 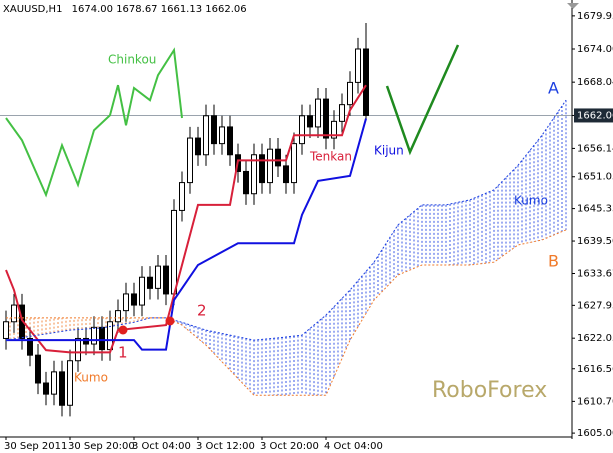 I want to click on chinkou-label: Chinkou, so click(x=132, y=60).